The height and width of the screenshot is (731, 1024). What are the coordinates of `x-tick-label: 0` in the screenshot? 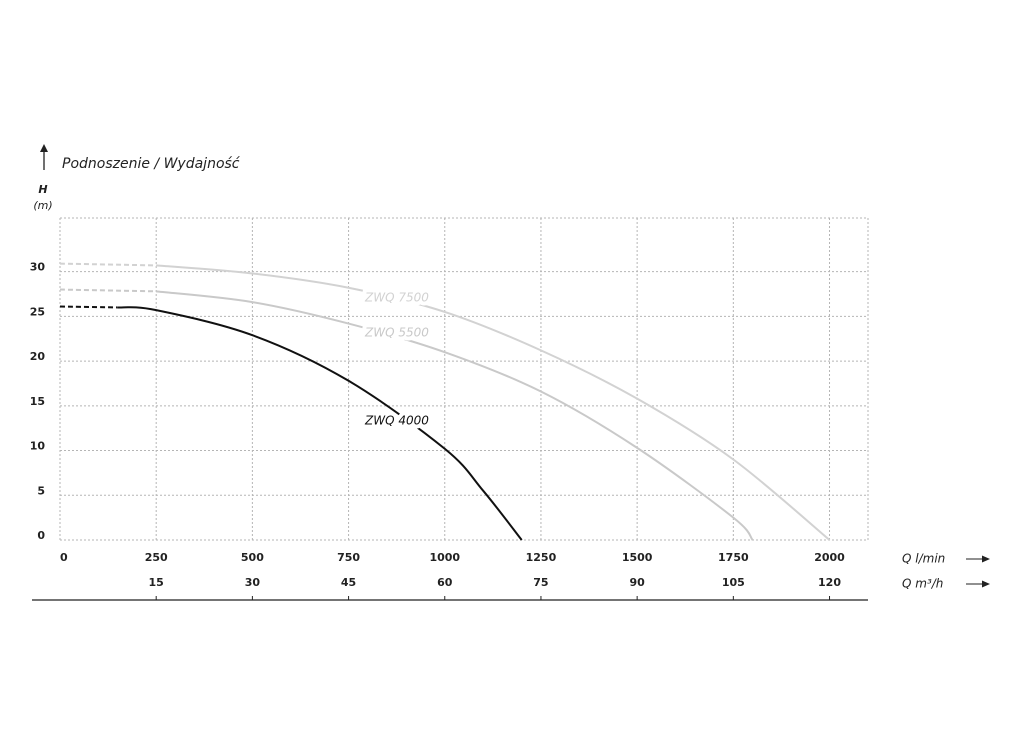 It's located at (64, 557).